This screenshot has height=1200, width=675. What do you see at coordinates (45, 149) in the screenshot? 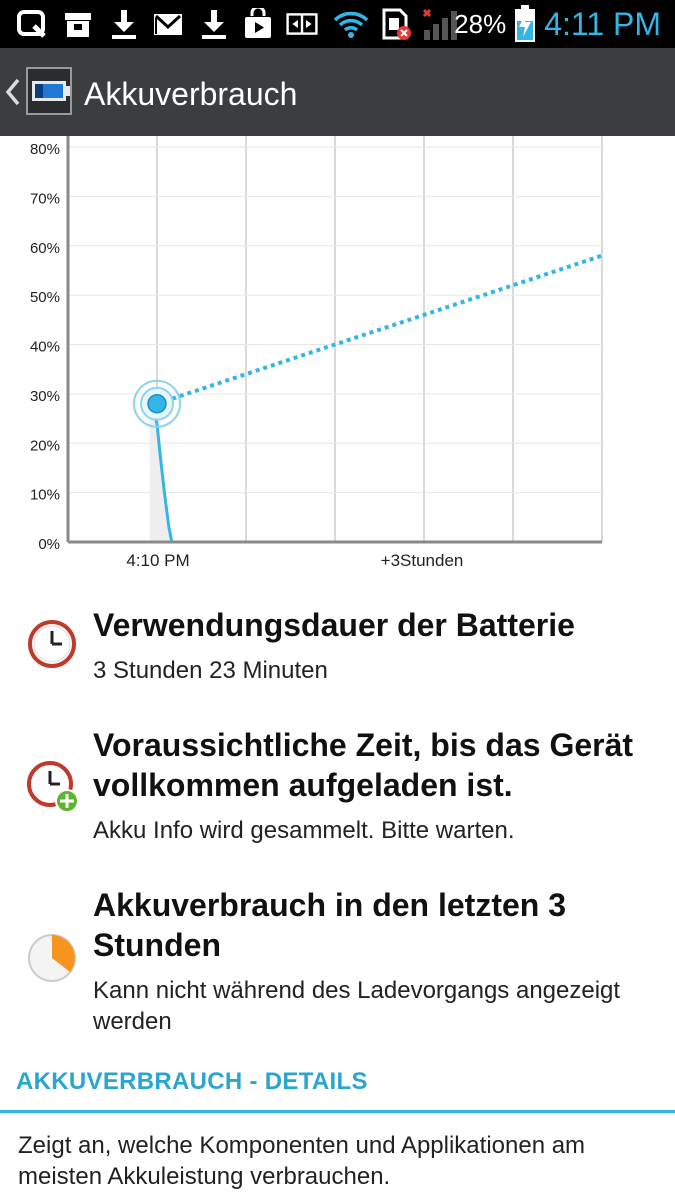
I see `y-tick-label: 80%` at bounding box center [45, 149].